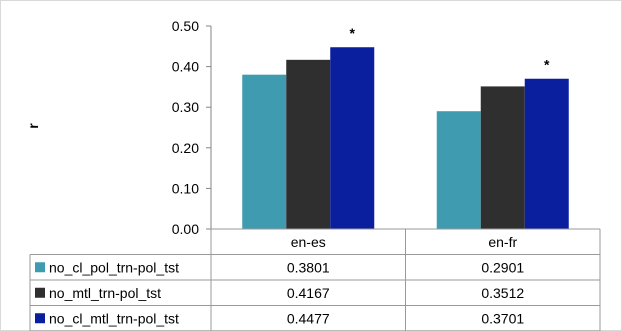  Describe the element at coordinates (308, 293) in the screenshot. I see `data-label: 0.4167` at that location.